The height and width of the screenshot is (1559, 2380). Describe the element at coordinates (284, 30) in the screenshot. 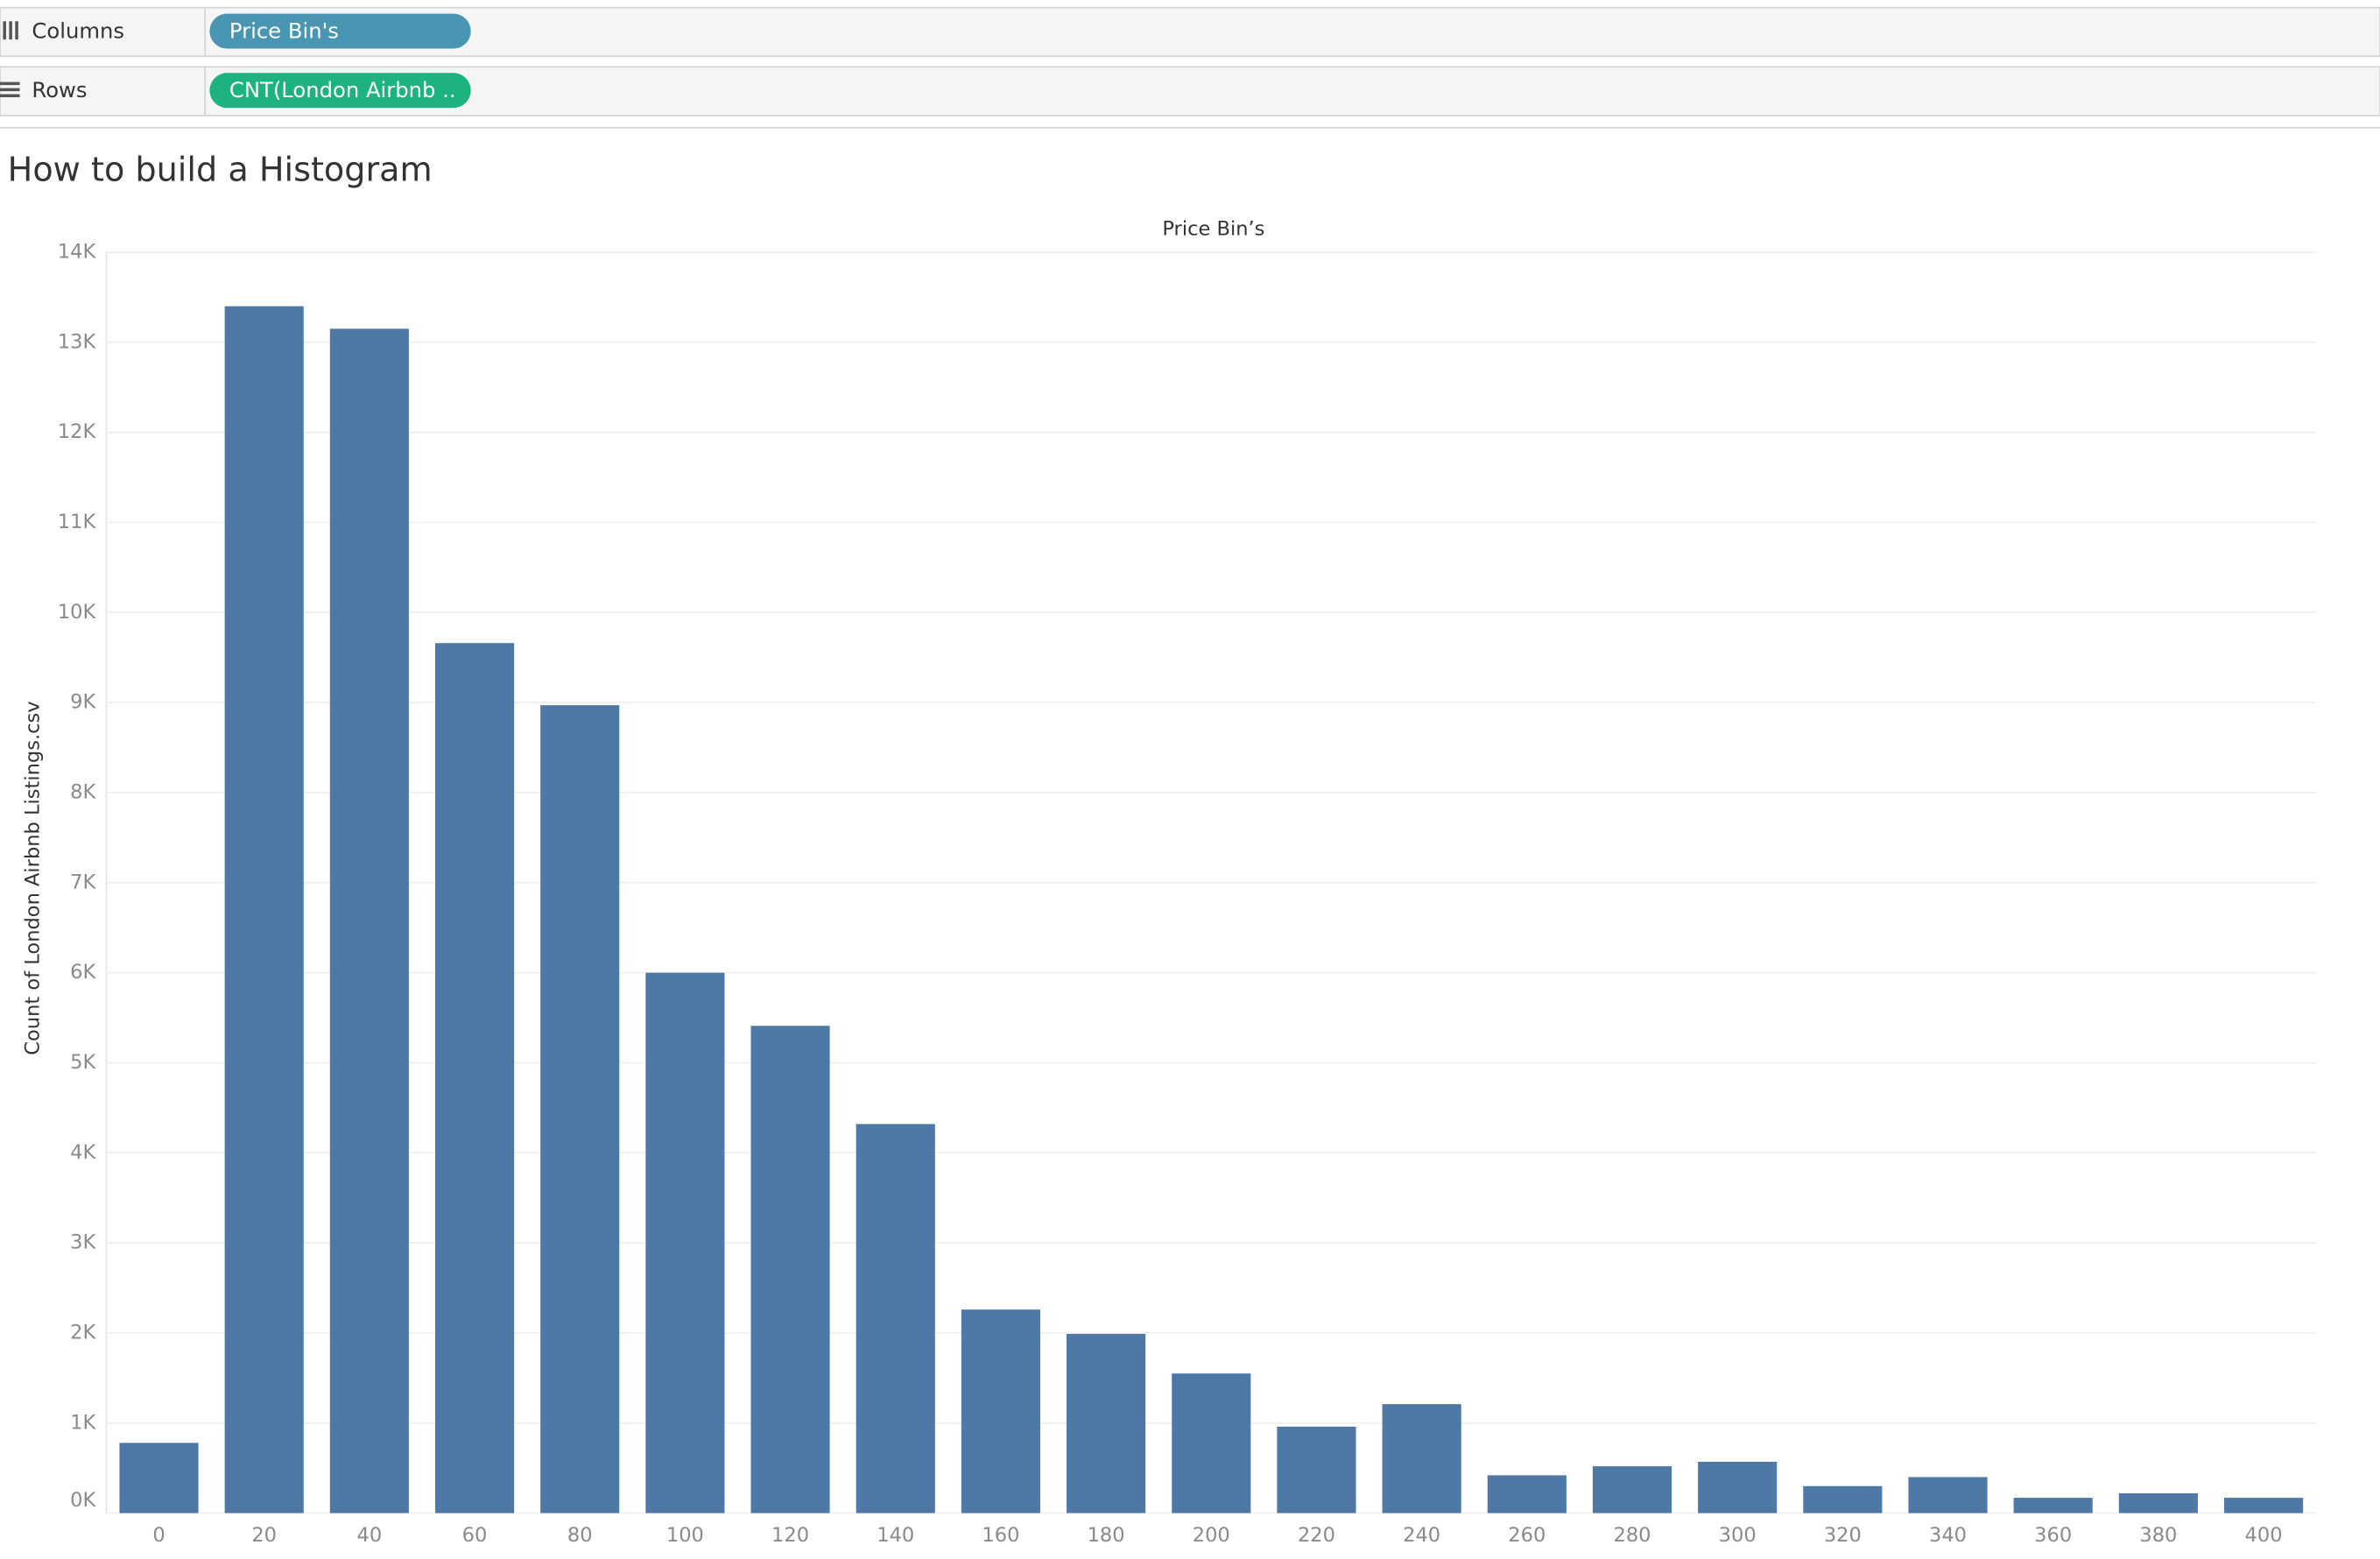

I see `pill-text: Price Bin's` at that location.